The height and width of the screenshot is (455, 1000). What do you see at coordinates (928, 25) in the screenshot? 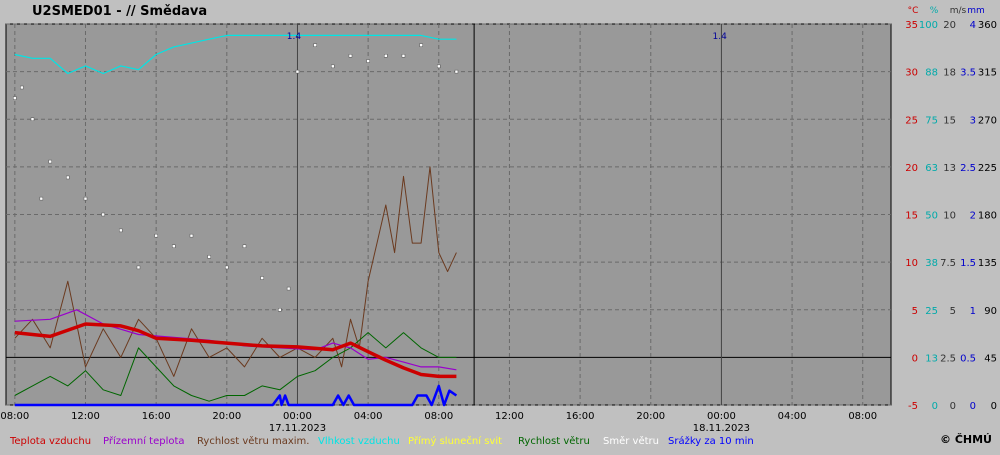
I see `humidity-tick: 100` at bounding box center [928, 25].